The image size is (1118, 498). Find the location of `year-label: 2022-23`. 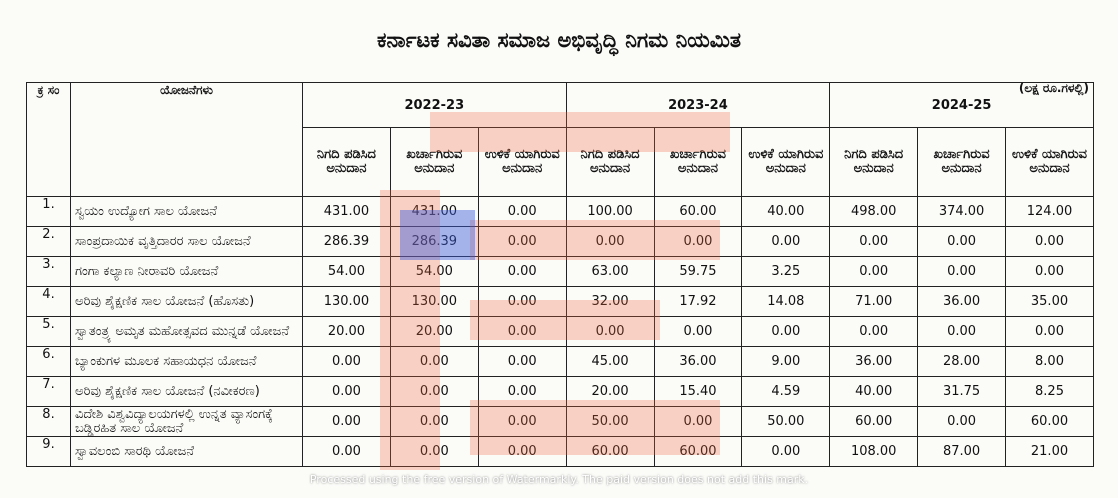

year-label: 2022-23 is located at coordinates (434, 105).